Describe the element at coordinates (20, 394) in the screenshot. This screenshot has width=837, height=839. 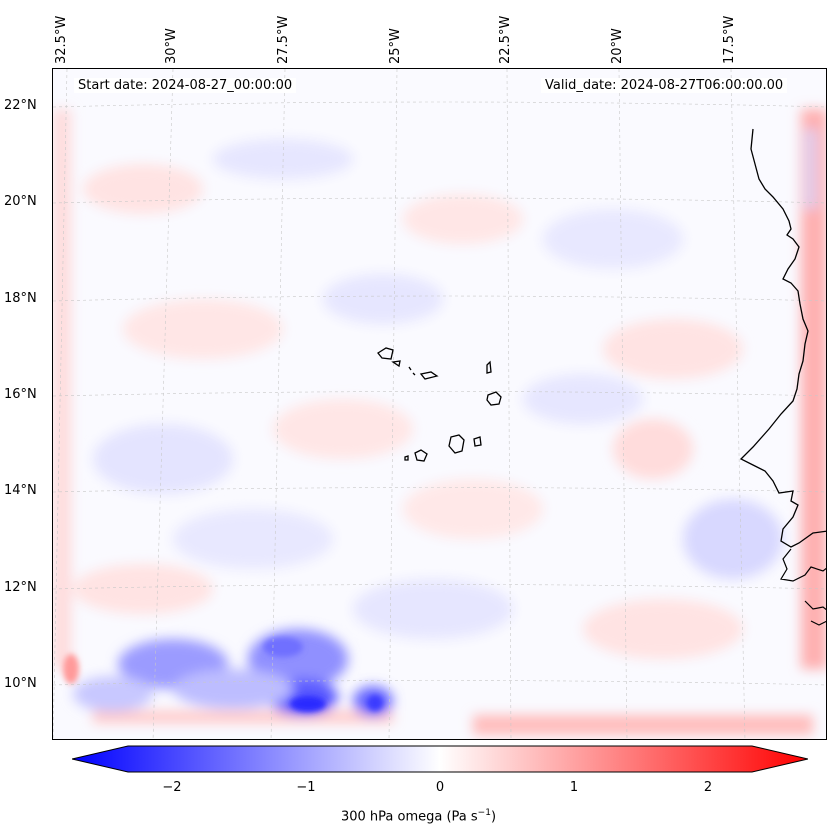
I see `lat-label-16n: 16°N` at that location.